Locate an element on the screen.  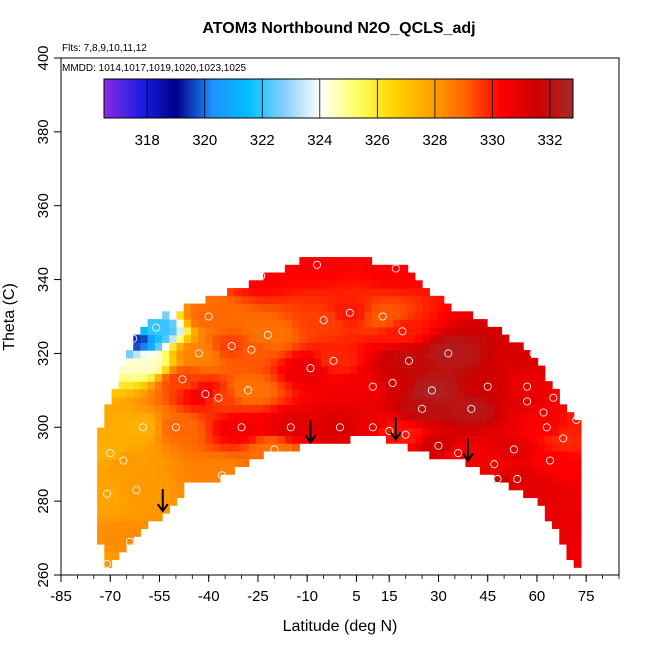
chart-subtitle-dates: MMDD: 1014,1017,1019,1020,1023,1025 is located at coordinates (154, 68).